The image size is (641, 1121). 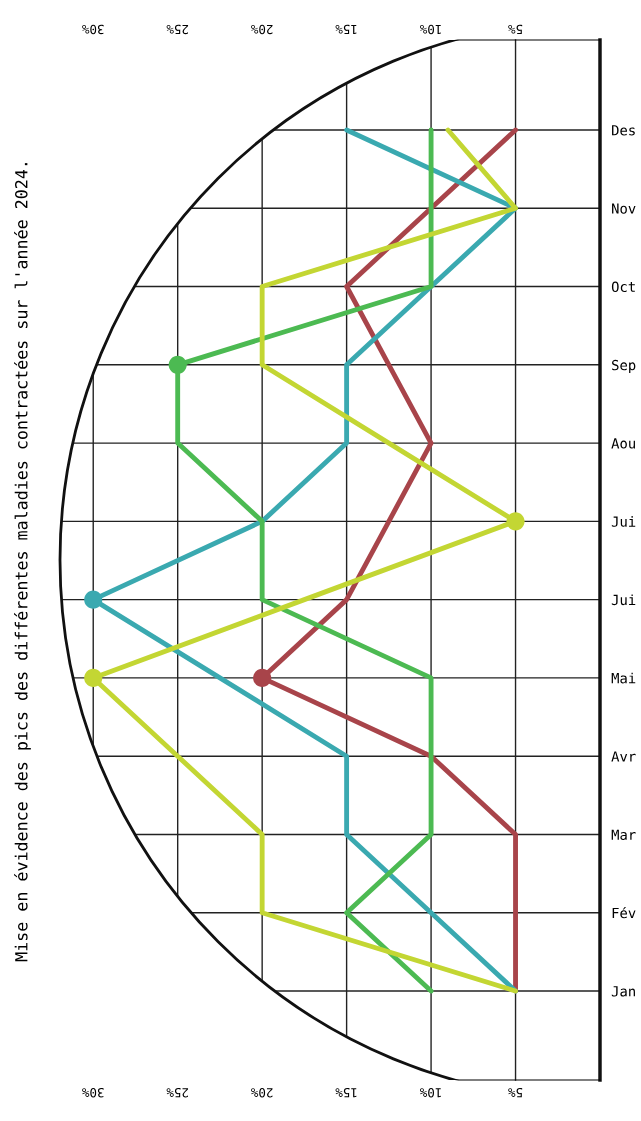 I want to click on y-tick-label: Mar, so click(x=623, y=834).